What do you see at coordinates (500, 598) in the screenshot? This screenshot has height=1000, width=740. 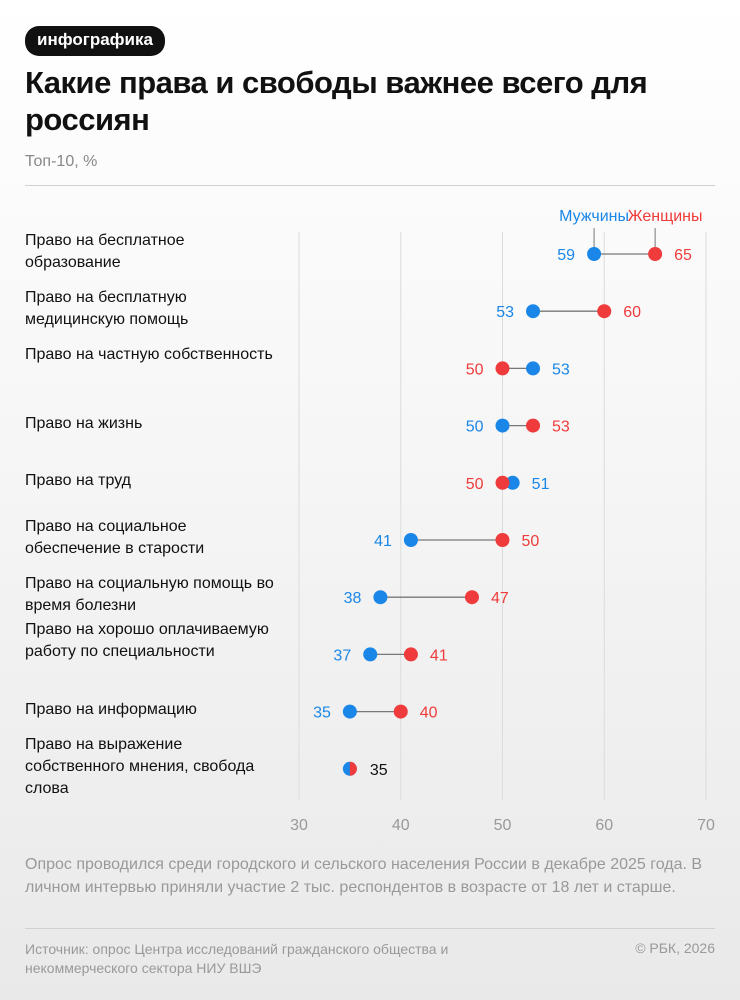 I see `value-label-women: 47` at bounding box center [500, 598].